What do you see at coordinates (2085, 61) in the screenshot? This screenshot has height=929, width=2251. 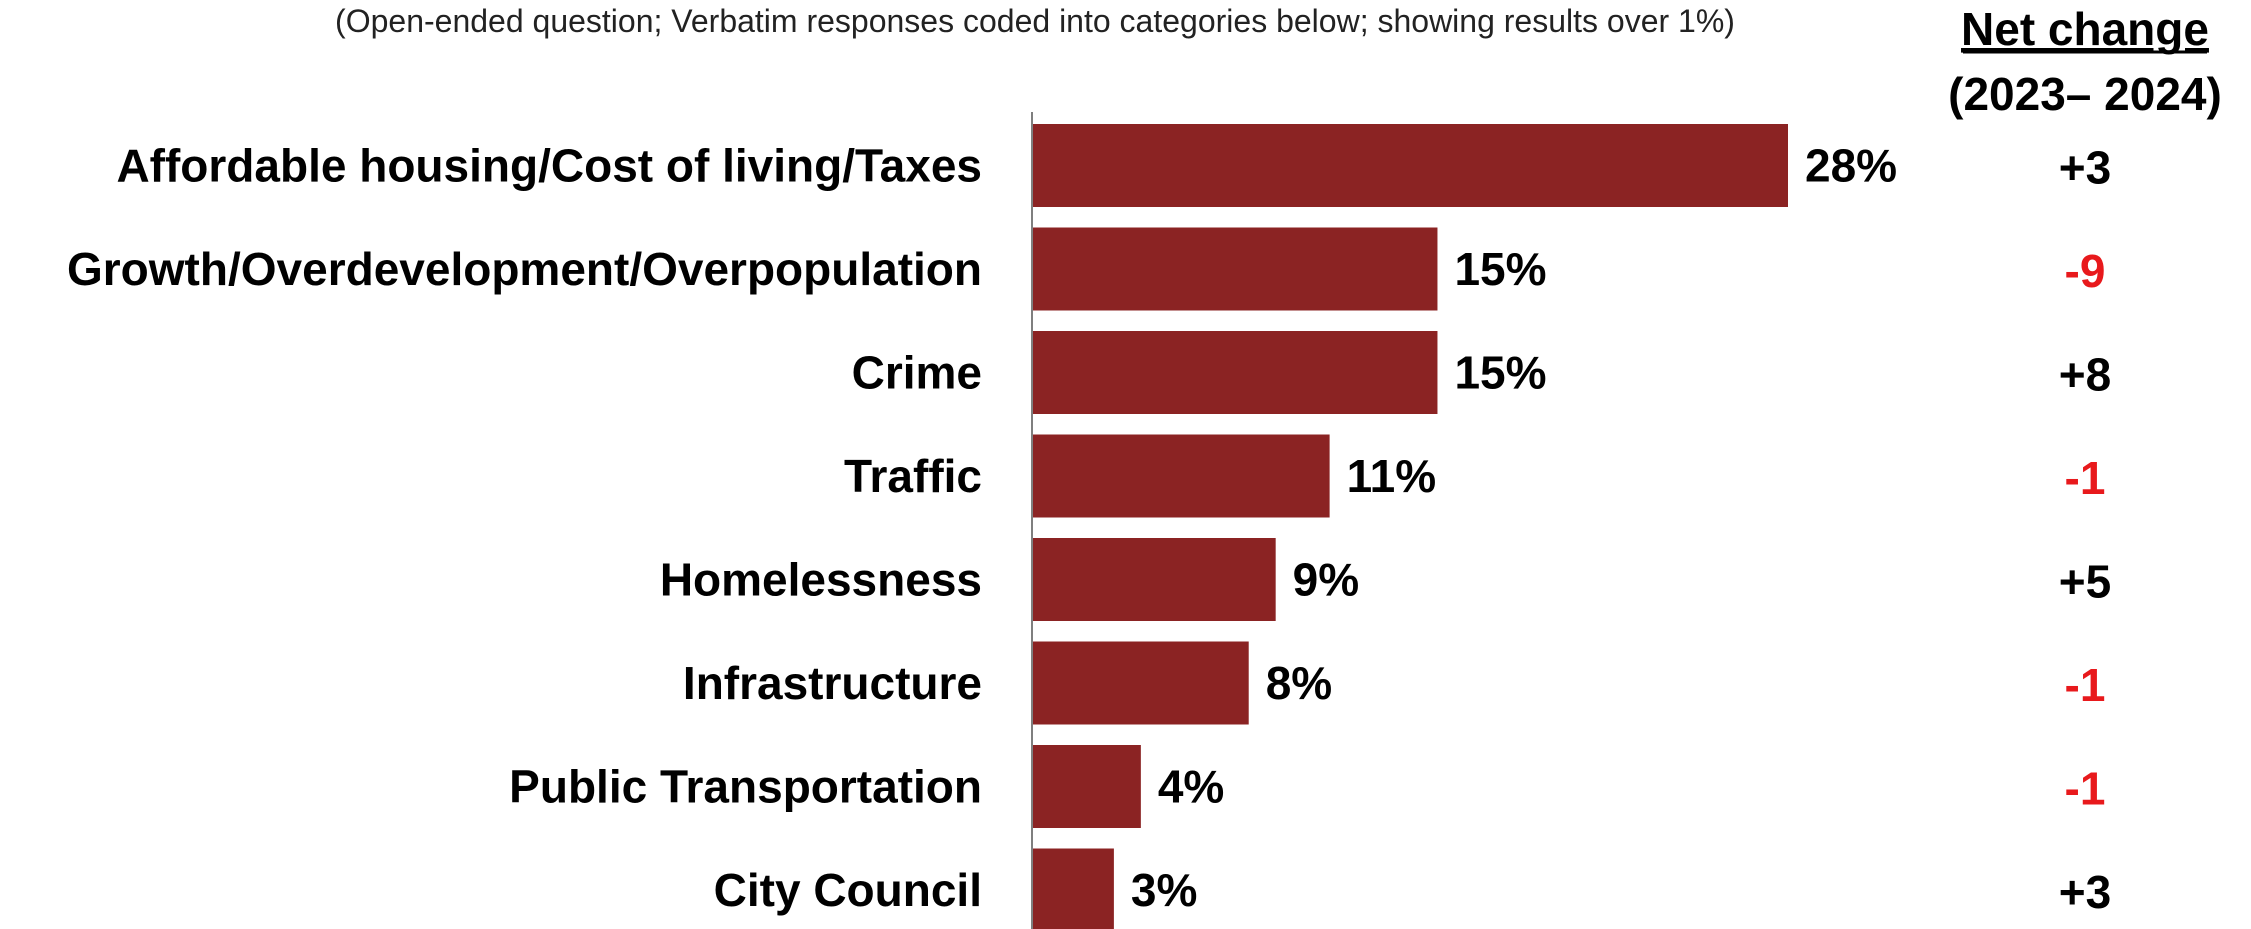 I see `net-change-header: Net change (2023– 2024)` at bounding box center [2085, 61].